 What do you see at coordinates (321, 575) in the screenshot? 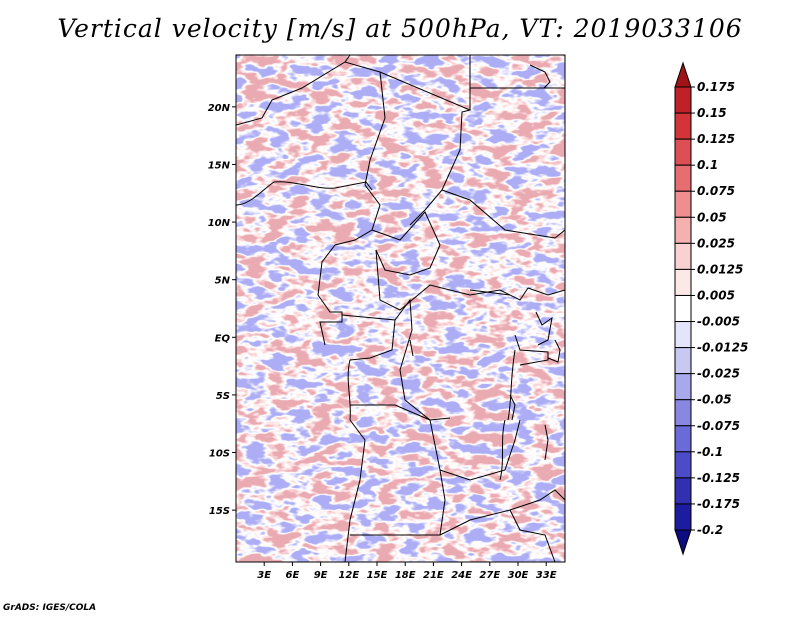
I see `lon-tick-label: 9E` at bounding box center [321, 575].